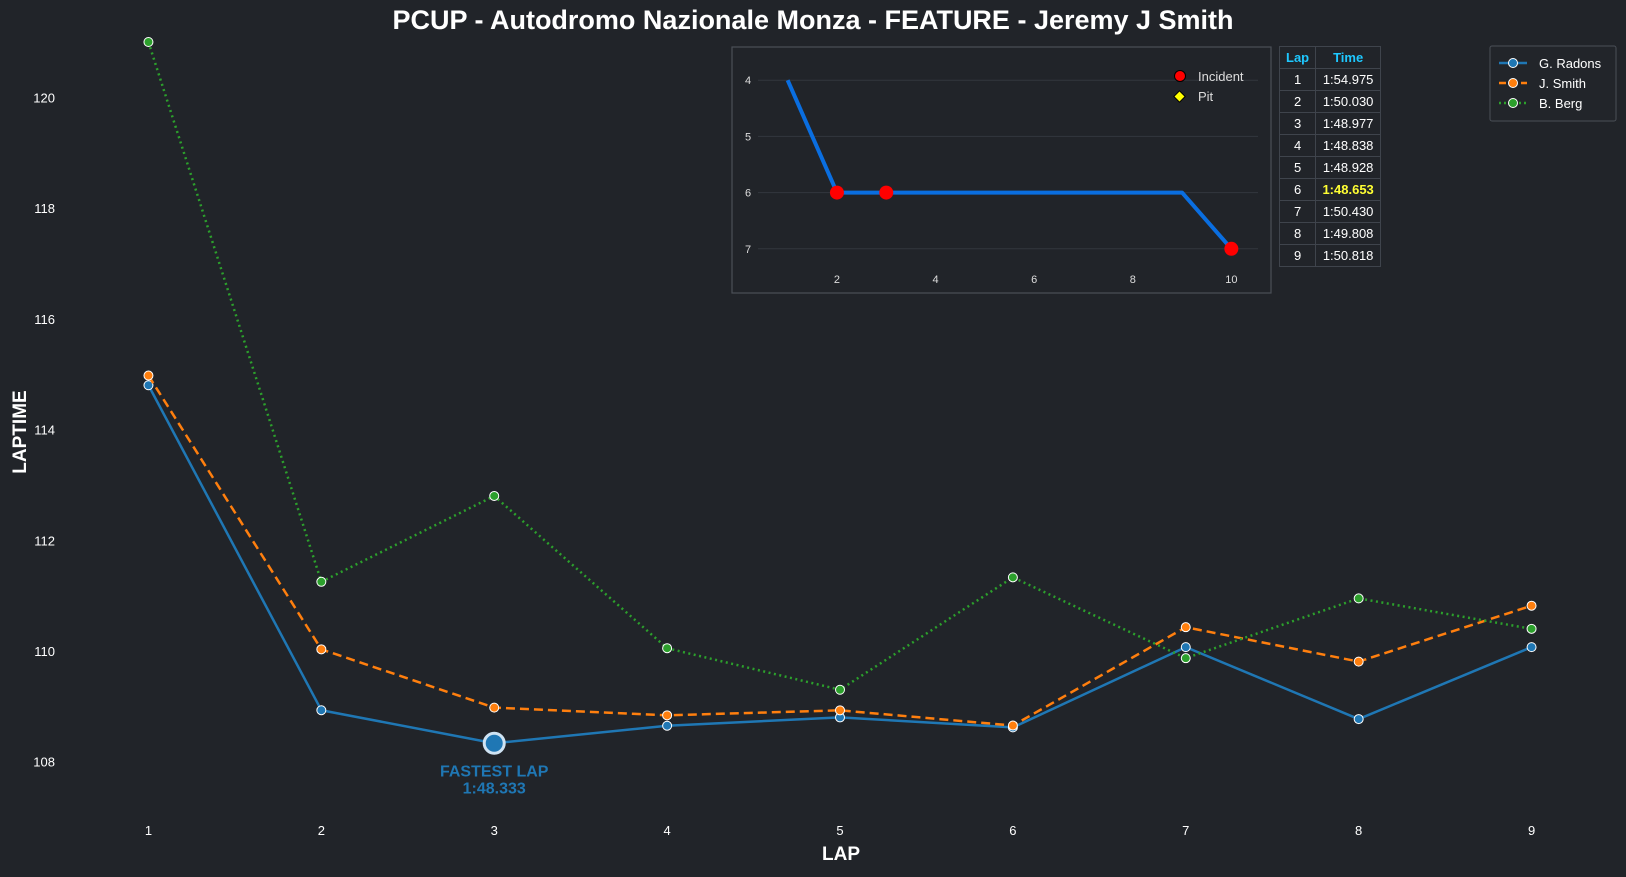 The height and width of the screenshot is (877, 1626). Describe the element at coordinates (748, 194) in the screenshot. I see `inset-y-tick: 6` at that location.